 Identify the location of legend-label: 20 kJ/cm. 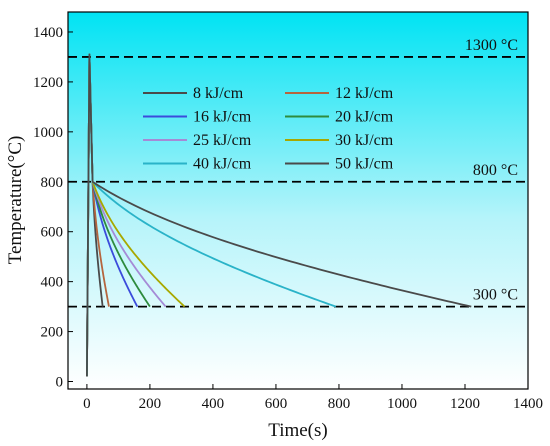
(364, 117).